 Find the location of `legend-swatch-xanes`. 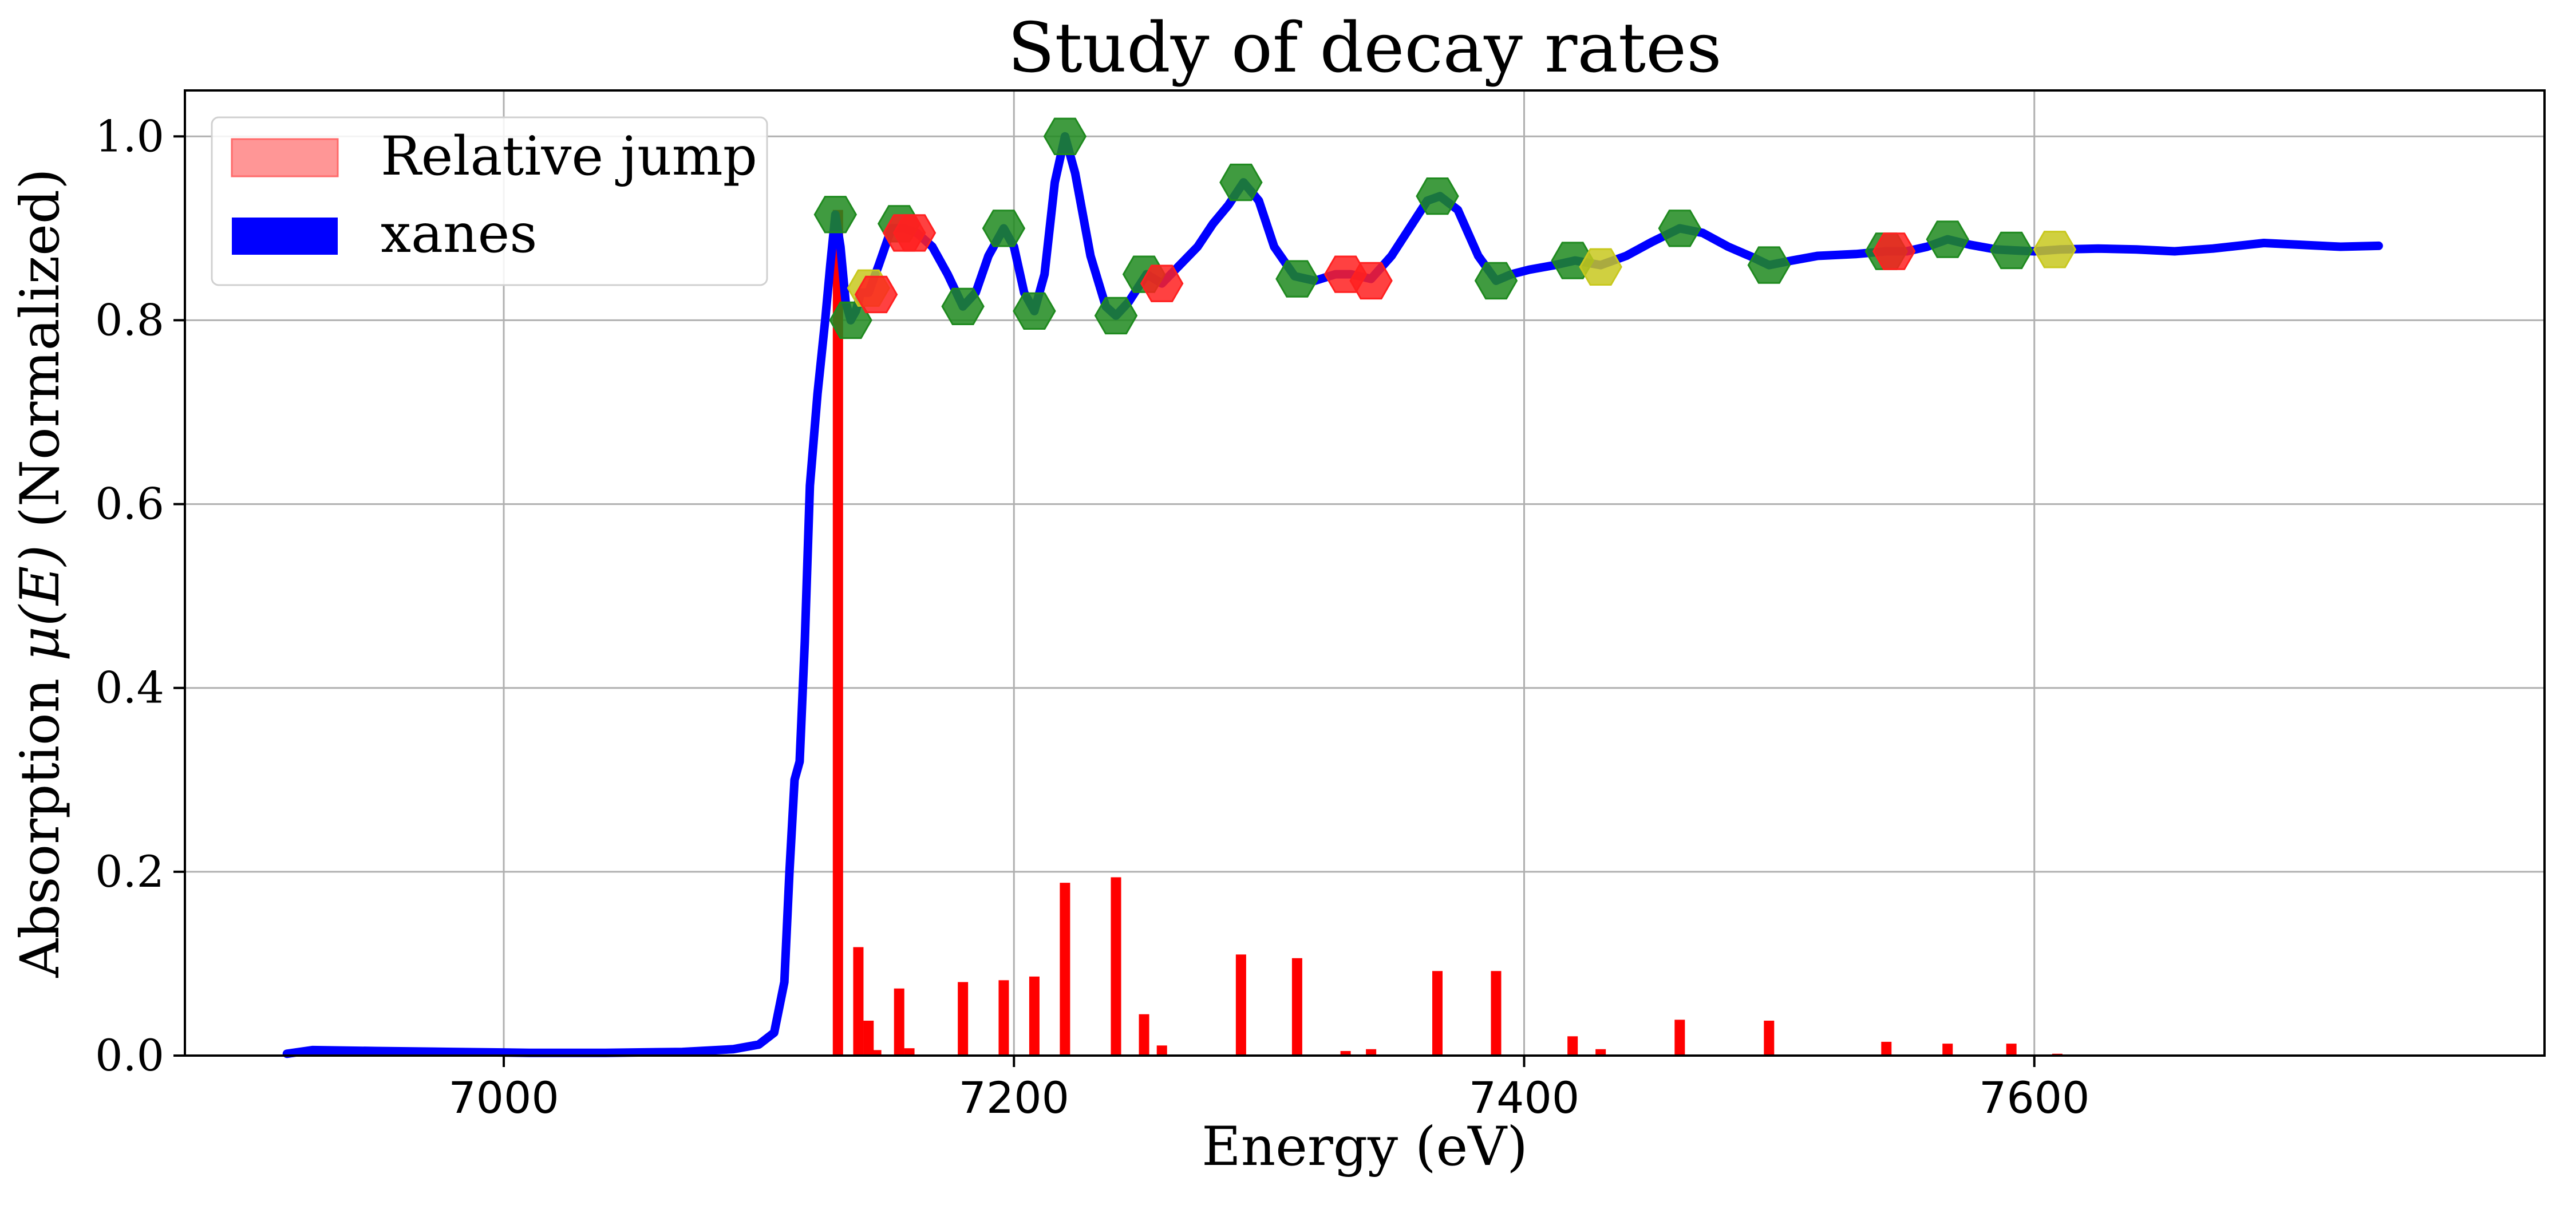

legend-swatch-xanes is located at coordinates (285, 236).